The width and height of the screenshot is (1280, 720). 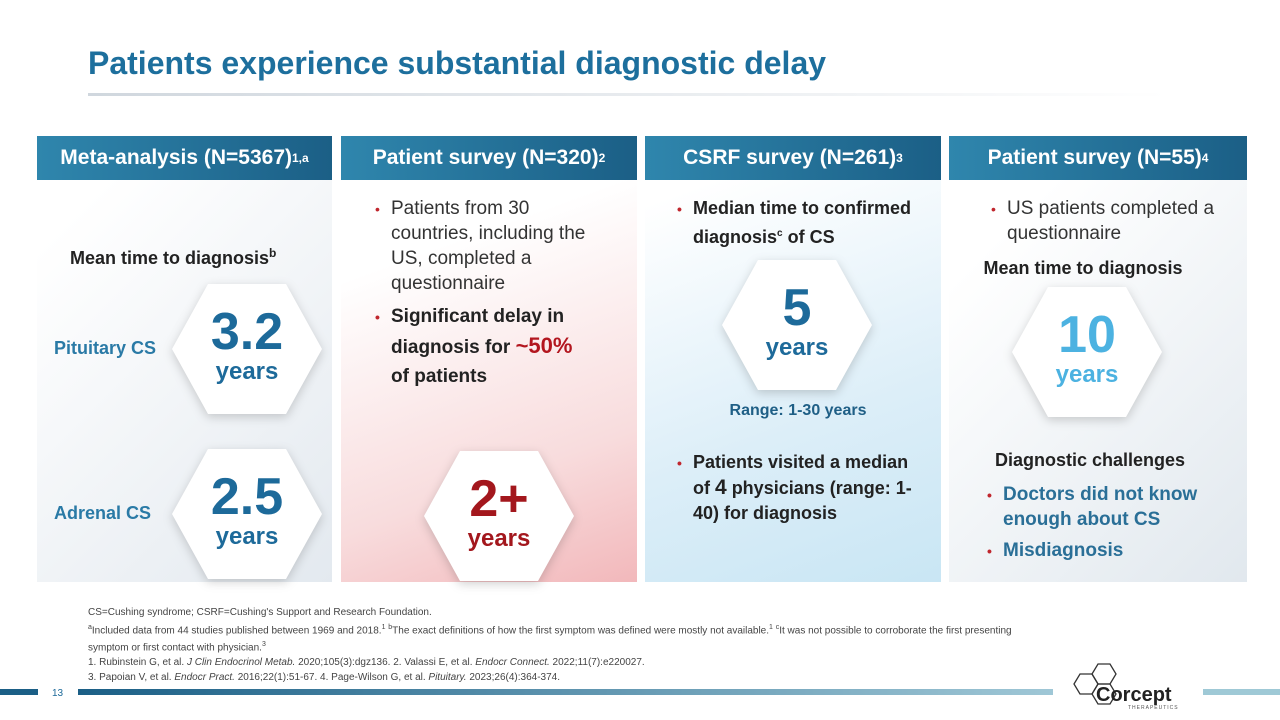 I want to click on logo-tagline: THERAPEUTICS, so click(x=1153, y=708).